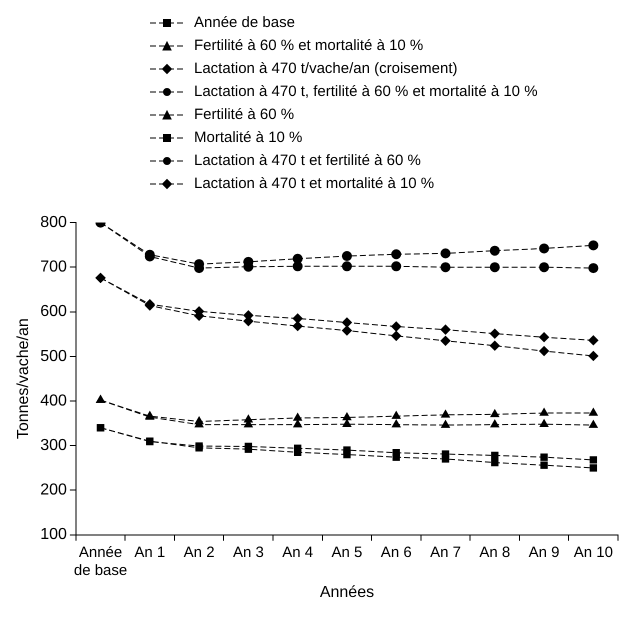  Describe the element at coordinates (199, 552) in the screenshot. I see `x-tick-label: An 2` at that location.